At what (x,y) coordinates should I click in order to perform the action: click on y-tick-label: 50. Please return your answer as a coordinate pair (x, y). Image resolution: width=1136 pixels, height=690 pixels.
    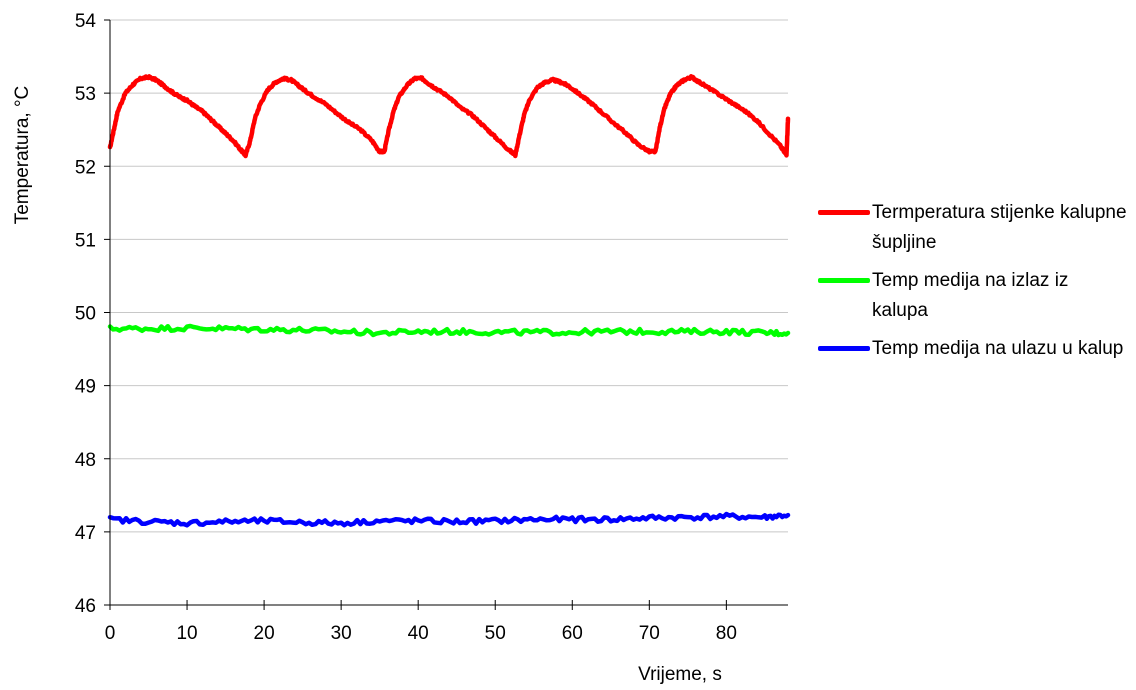
    Looking at the image, I should click on (85, 314).